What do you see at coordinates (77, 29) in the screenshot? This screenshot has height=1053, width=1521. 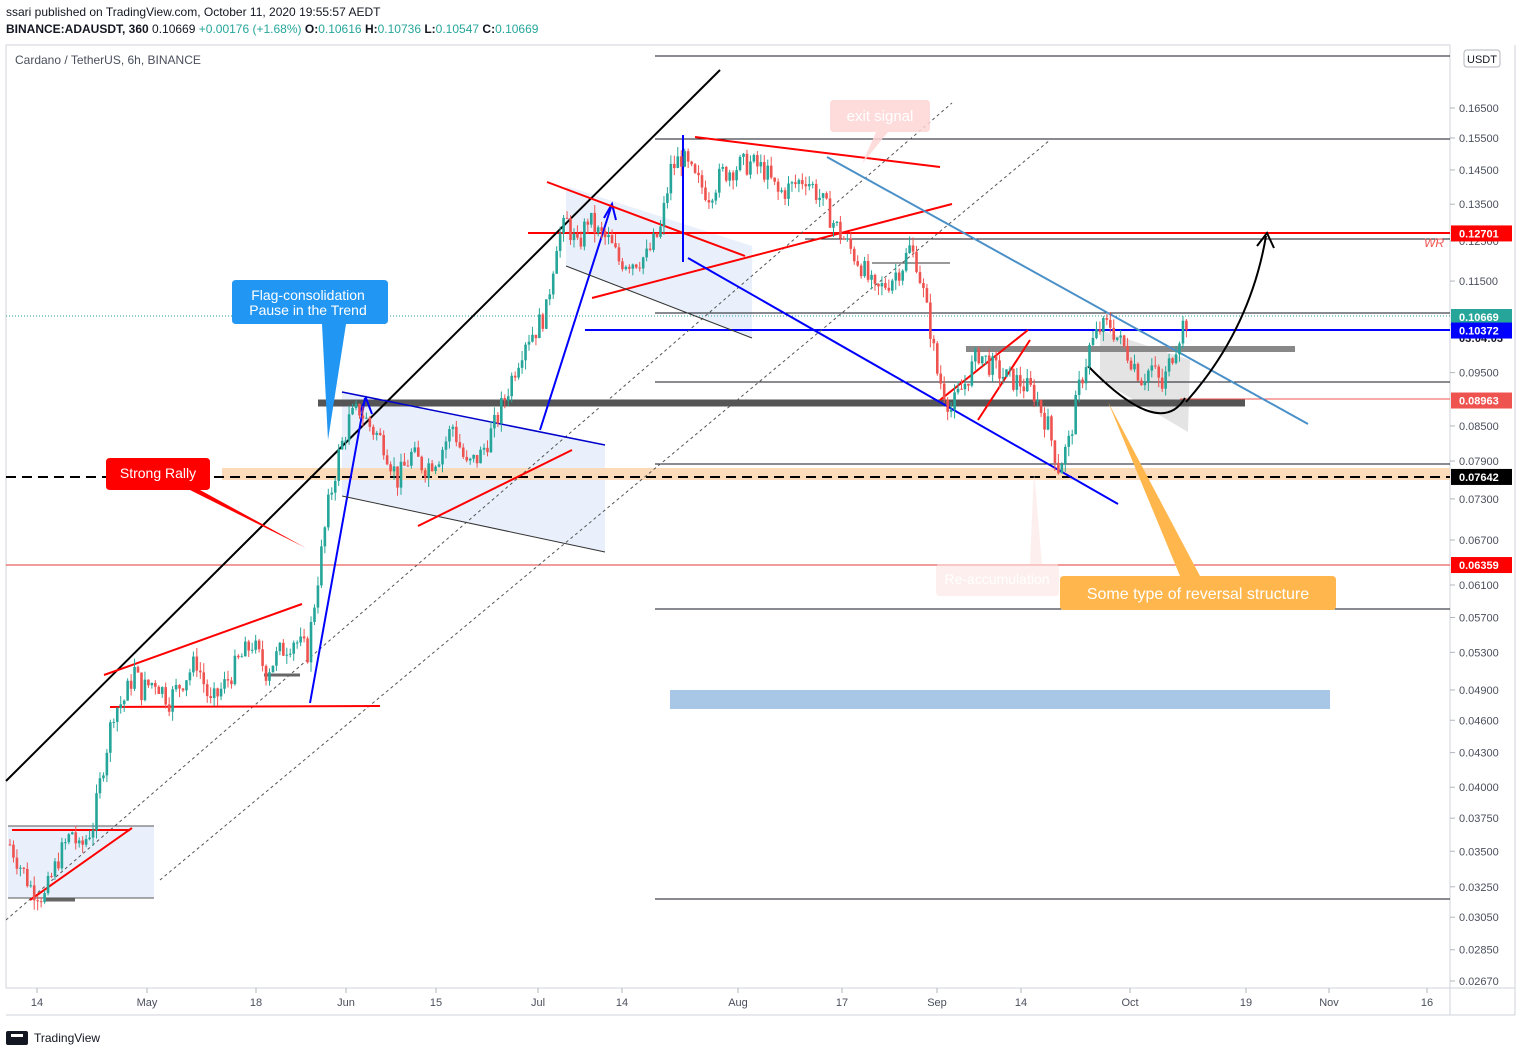 I see `symbol: BINANCE:ADAUSDT, 360` at bounding box center [77, 29].